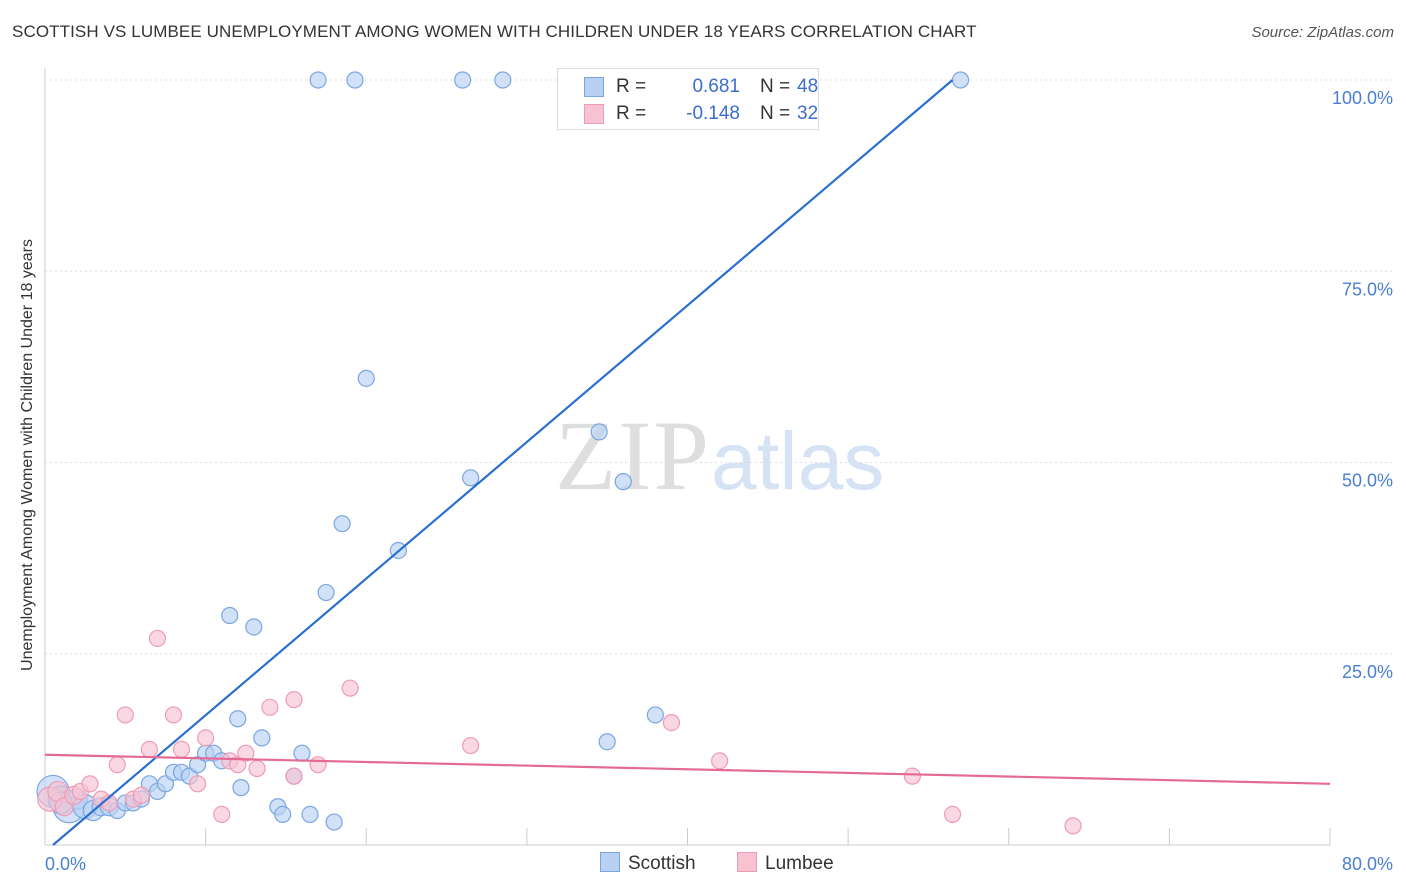 The image size is (1406, 892). I want to click on lumbee-r-label: R =, so click(631, 113).